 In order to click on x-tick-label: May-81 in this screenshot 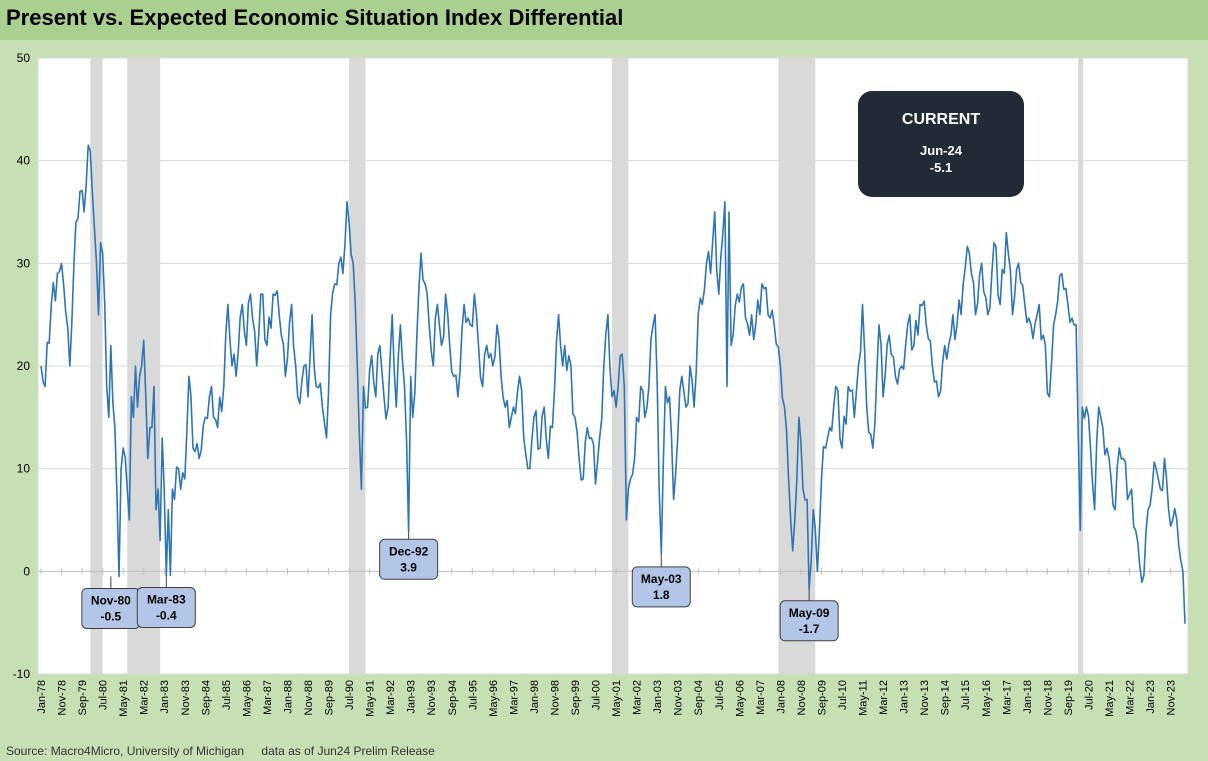, I will do `click(124, 698)`.